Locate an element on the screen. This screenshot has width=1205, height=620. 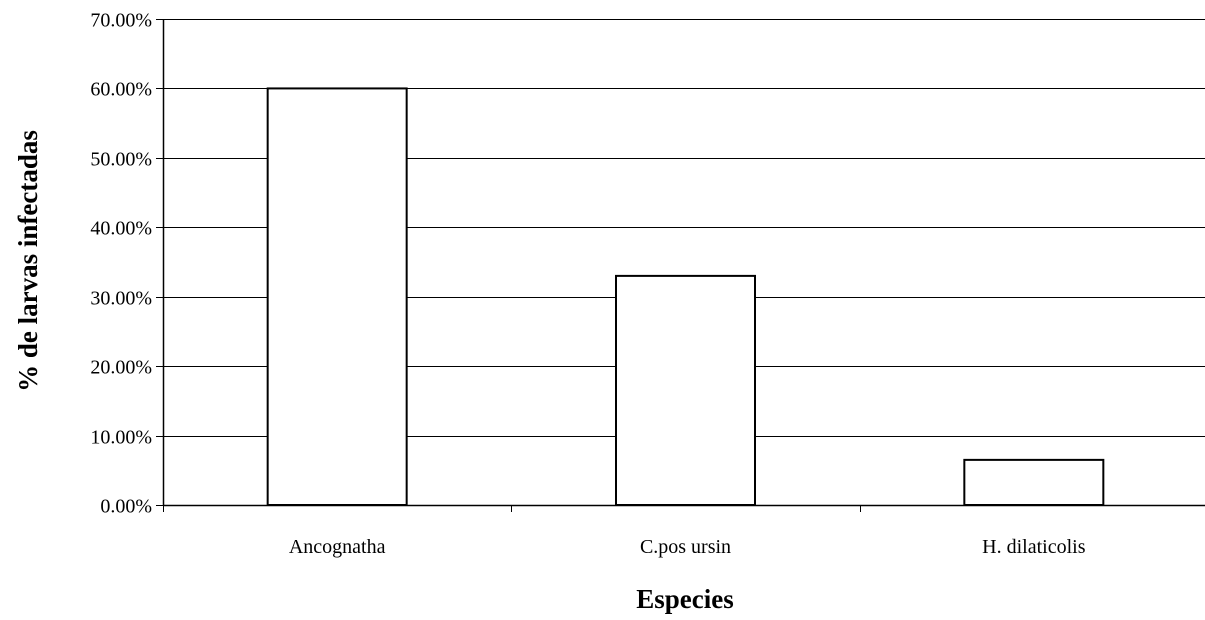
y-tick-label: 60.00% is located at coordinates (121, 90).